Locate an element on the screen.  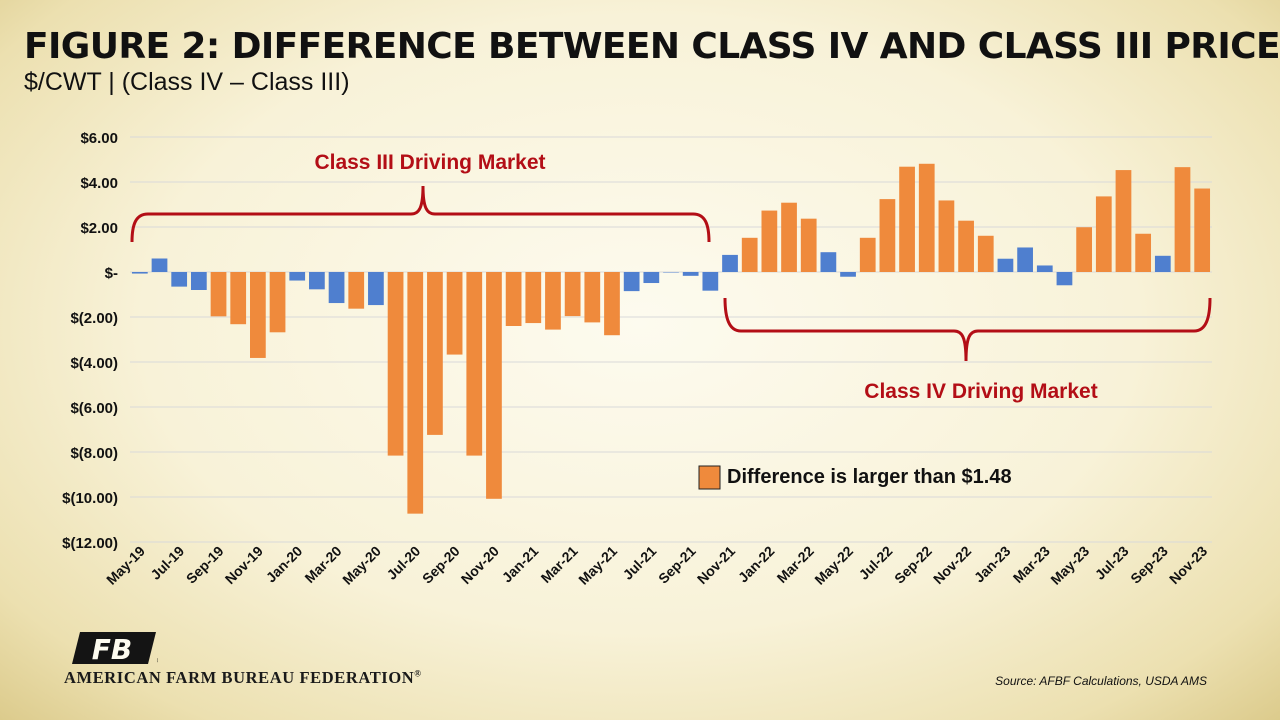
afbf-logo: FB ® AMERICAN FARM BUREAU FEDERATION® is located at coordinates (260, 660).